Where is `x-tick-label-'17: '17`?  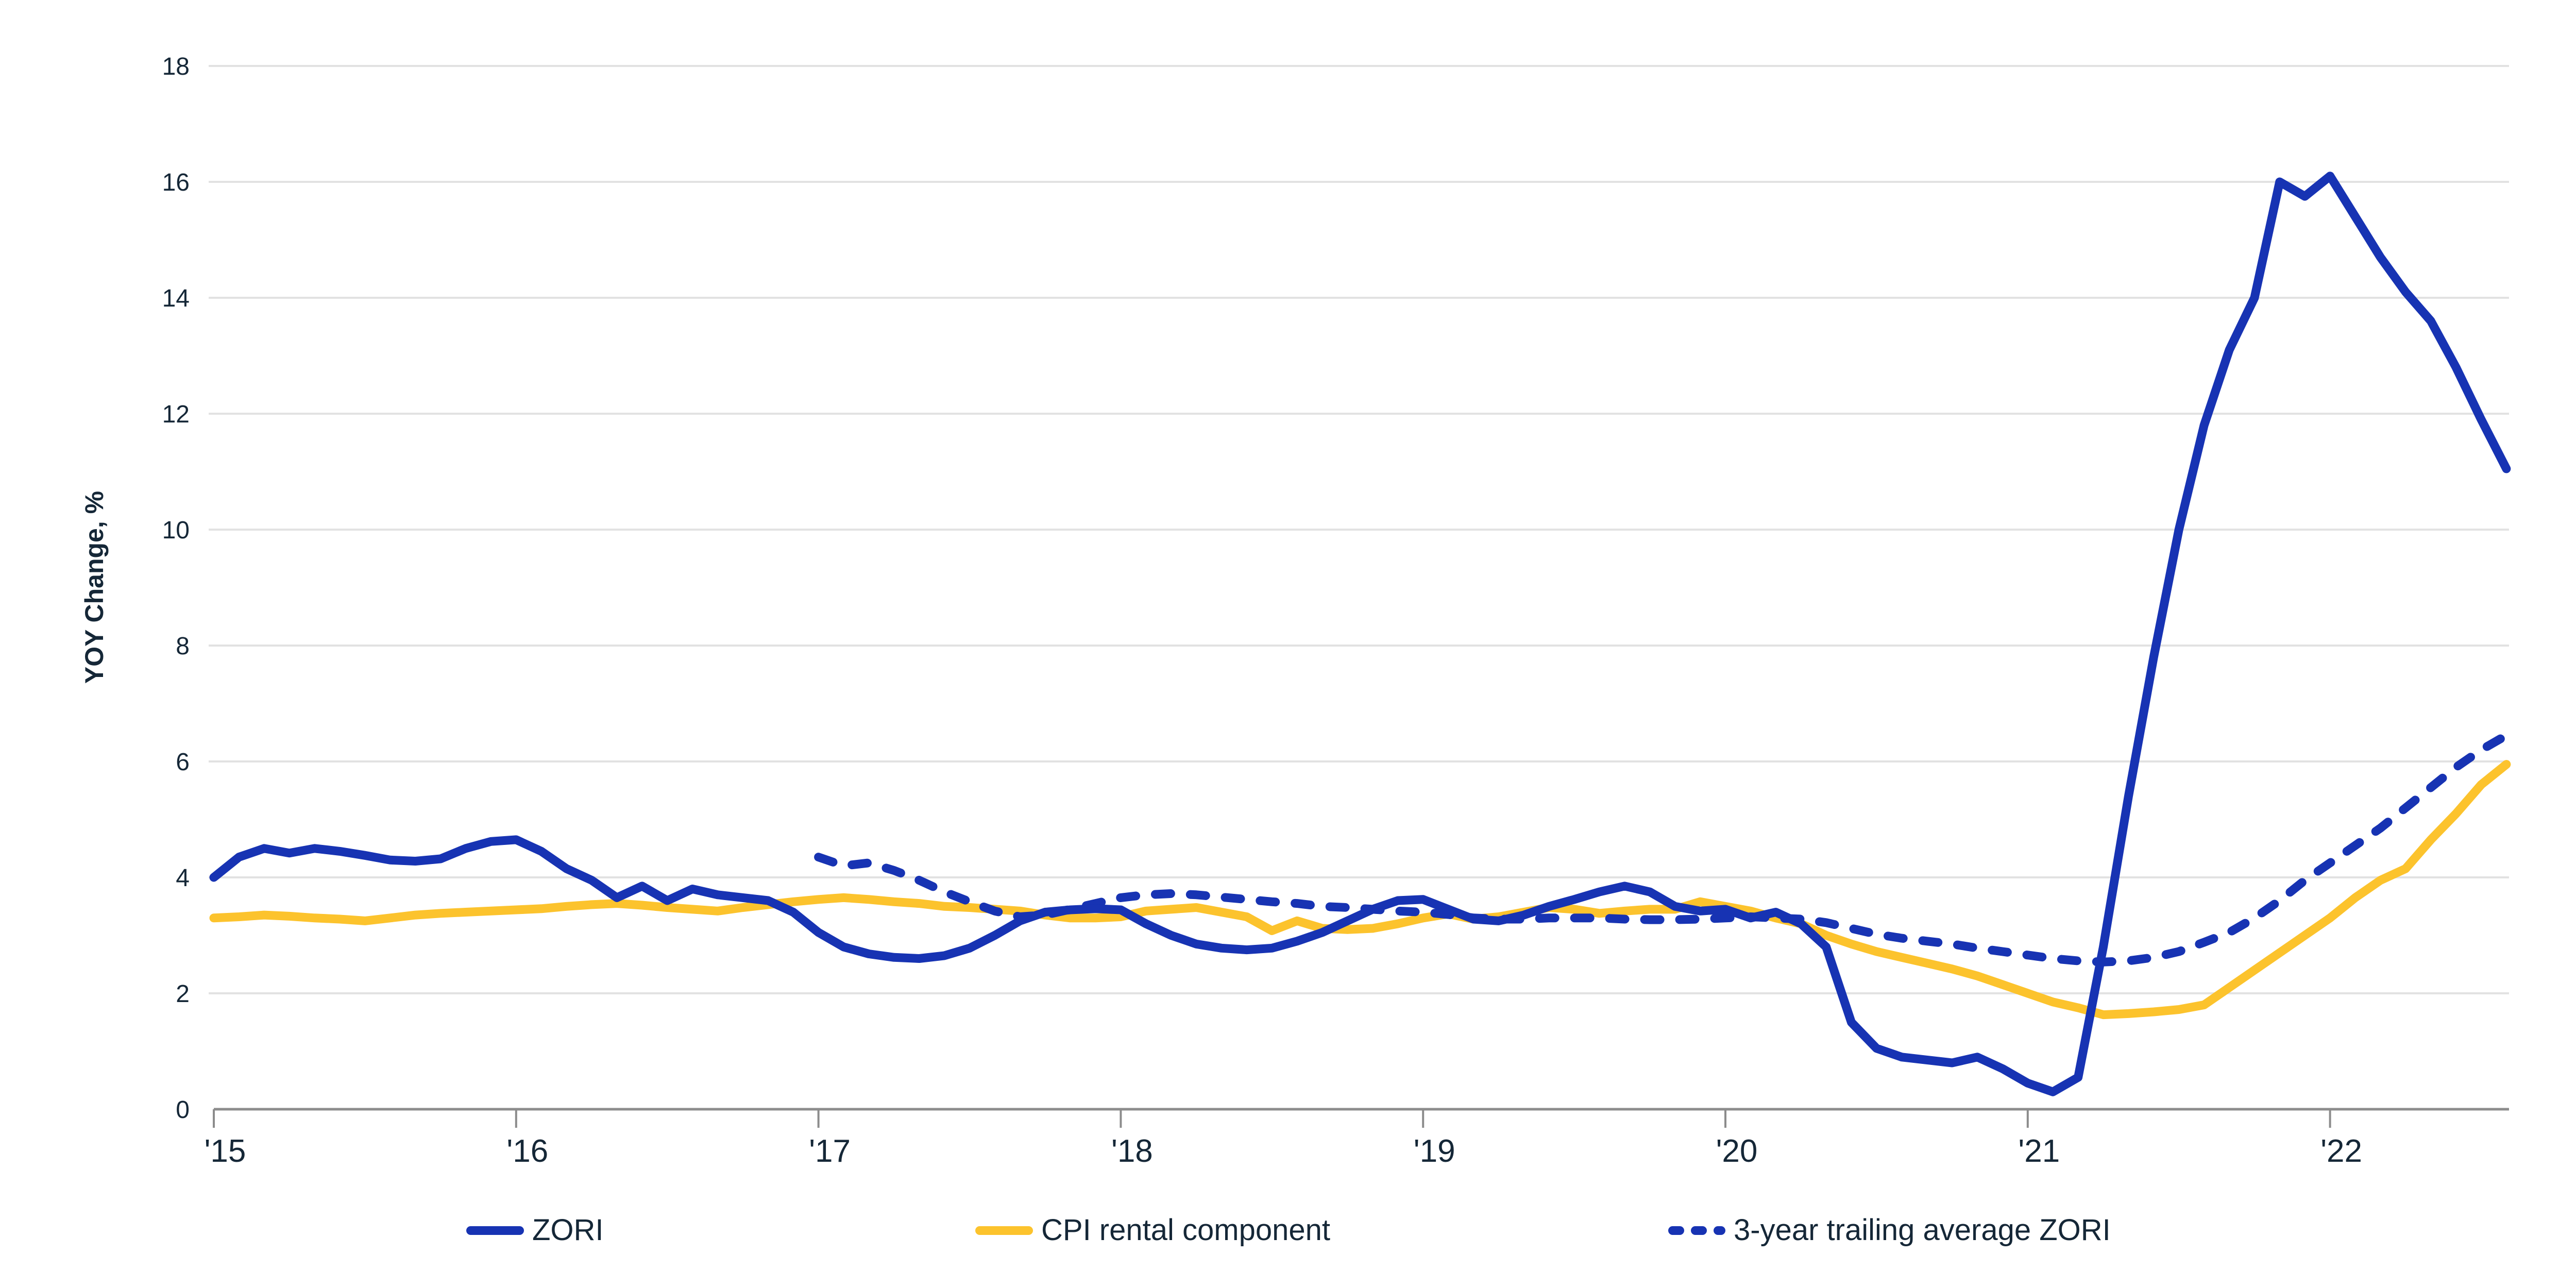 x-tick-label-'17: '17 is located at coordinates (830, 1151).